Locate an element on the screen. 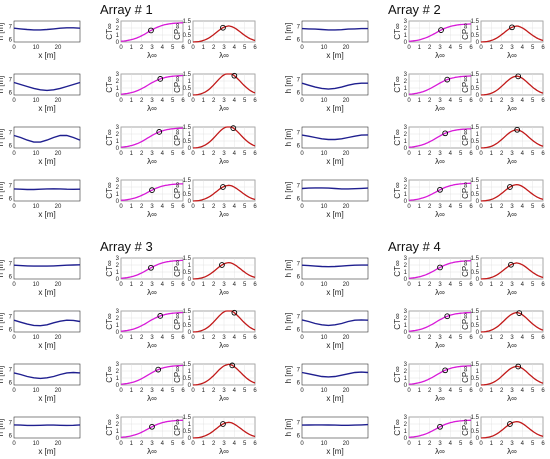  array4-row2-h-xtick-label: 0 is located at coordinates (302, 338).